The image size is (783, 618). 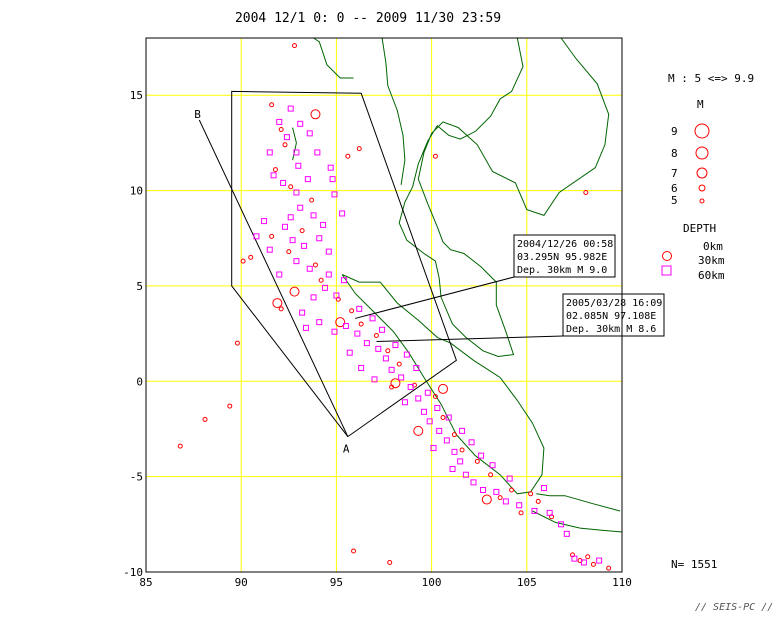 What do you see at coordinates (674, 153) in the screenshot?
I see `legend-mag-8: 8` at bounding box center [674, 153].